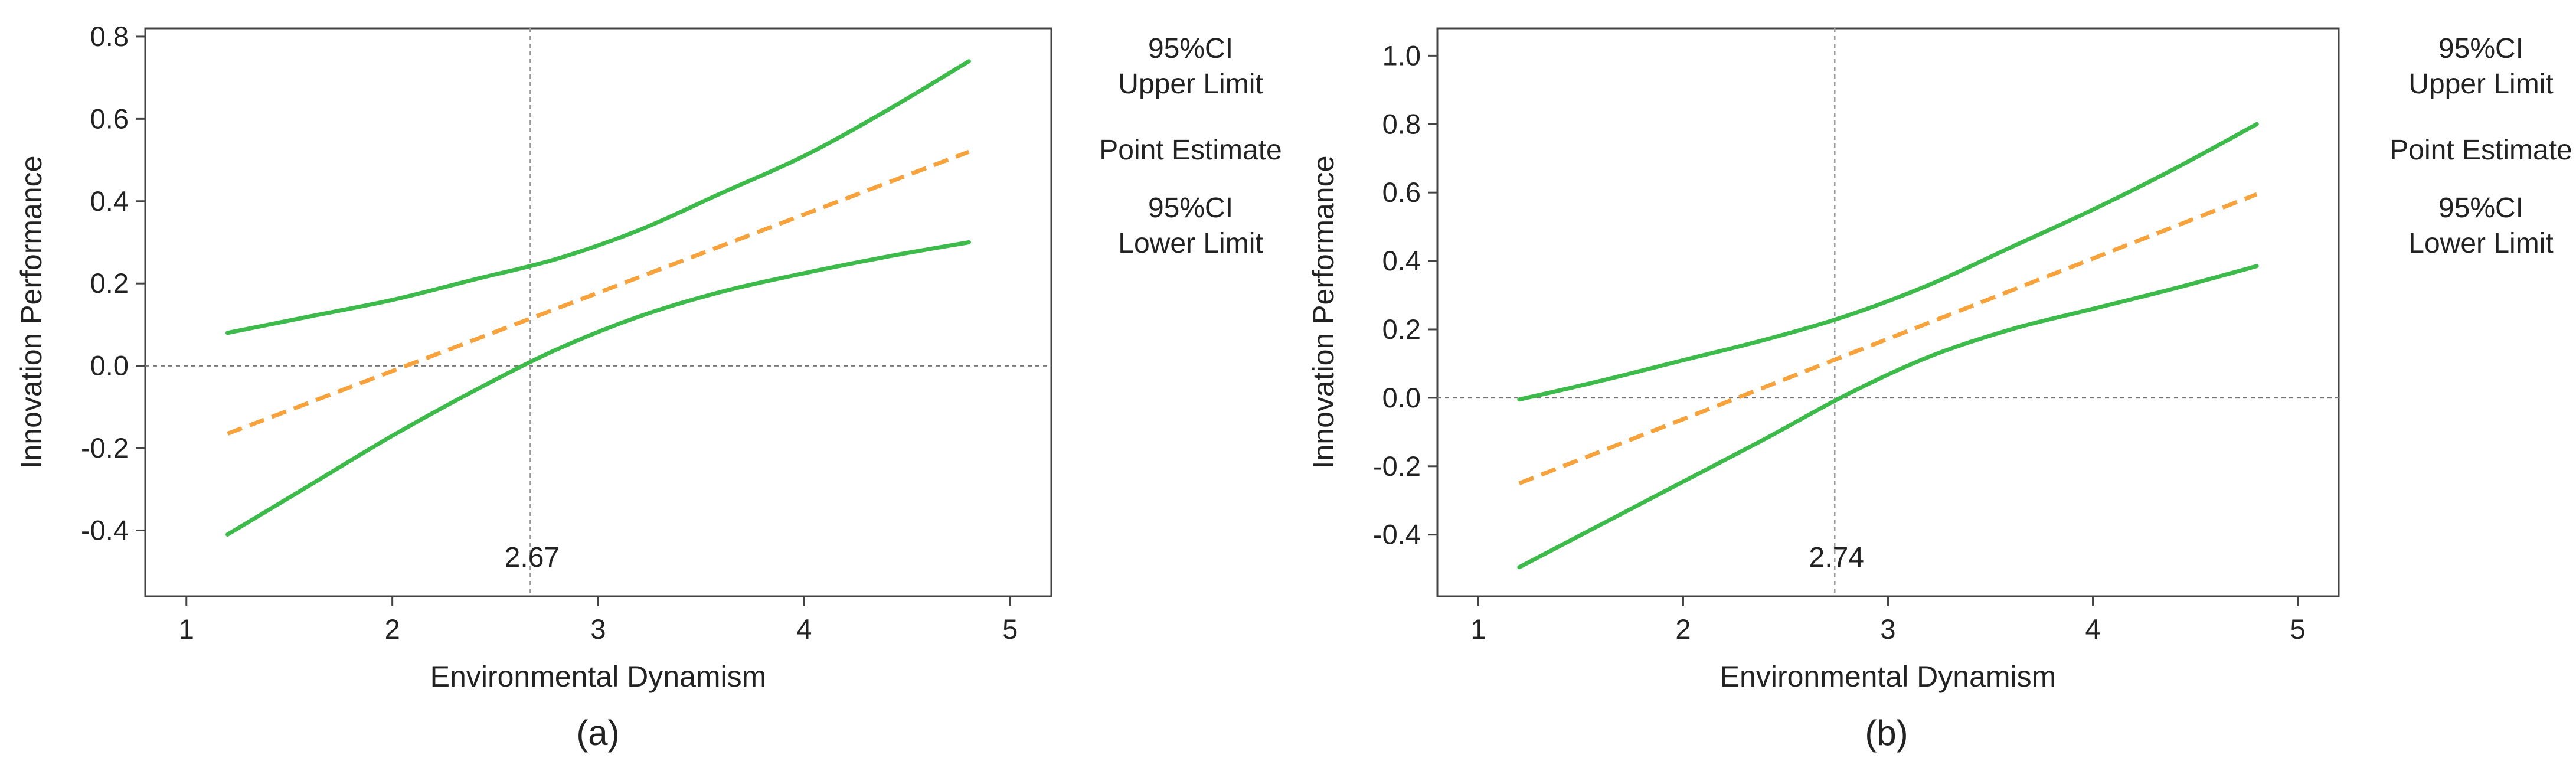  What do you see at coordinates (1401, 55) in the screenshot?
I see `y-tick-label: 1.0` at bounding box center [1401, 55].